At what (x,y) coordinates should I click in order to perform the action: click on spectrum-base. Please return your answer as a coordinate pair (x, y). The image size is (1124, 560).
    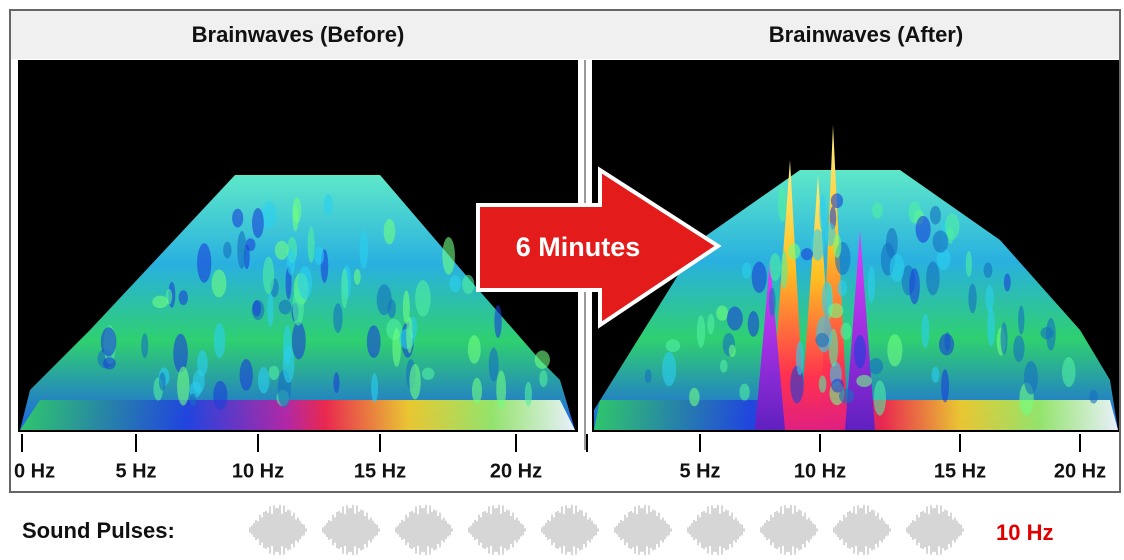
    Looking at the image, I should click on (297, 415).